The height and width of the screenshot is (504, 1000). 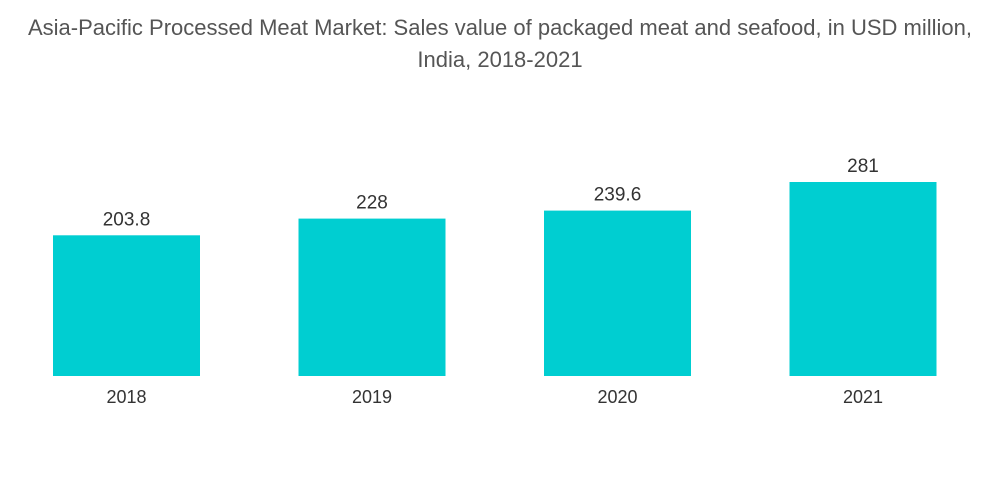 I want to click on value-label-2018: 203.8, so click(x=127, y=219).